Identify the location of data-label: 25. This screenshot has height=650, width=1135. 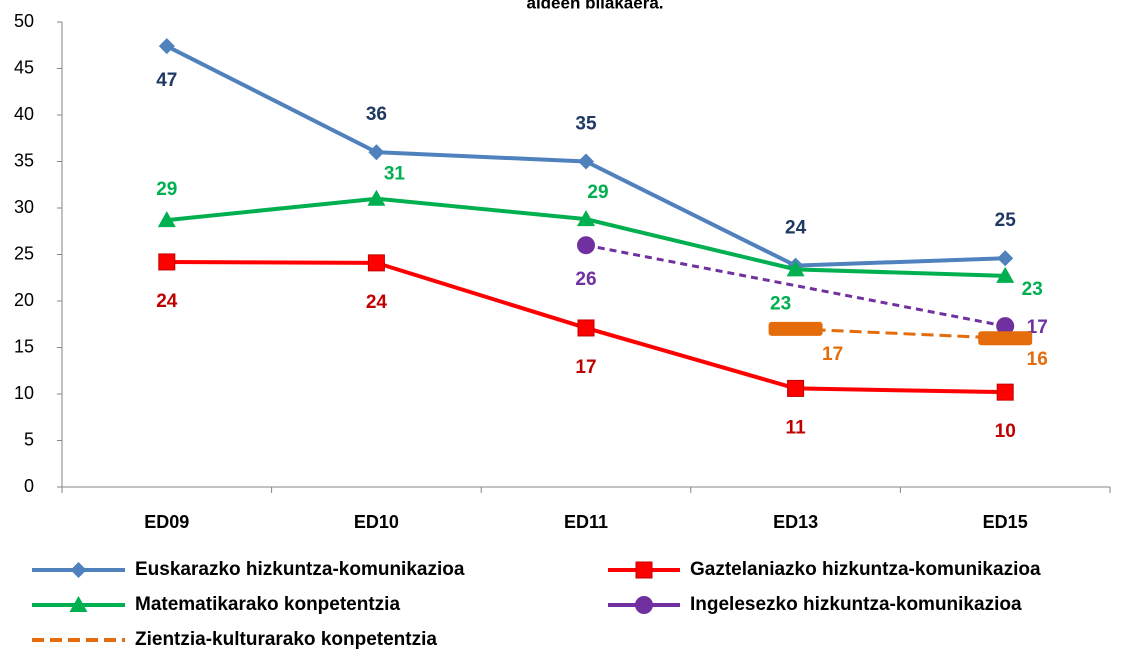
(1006, 220).